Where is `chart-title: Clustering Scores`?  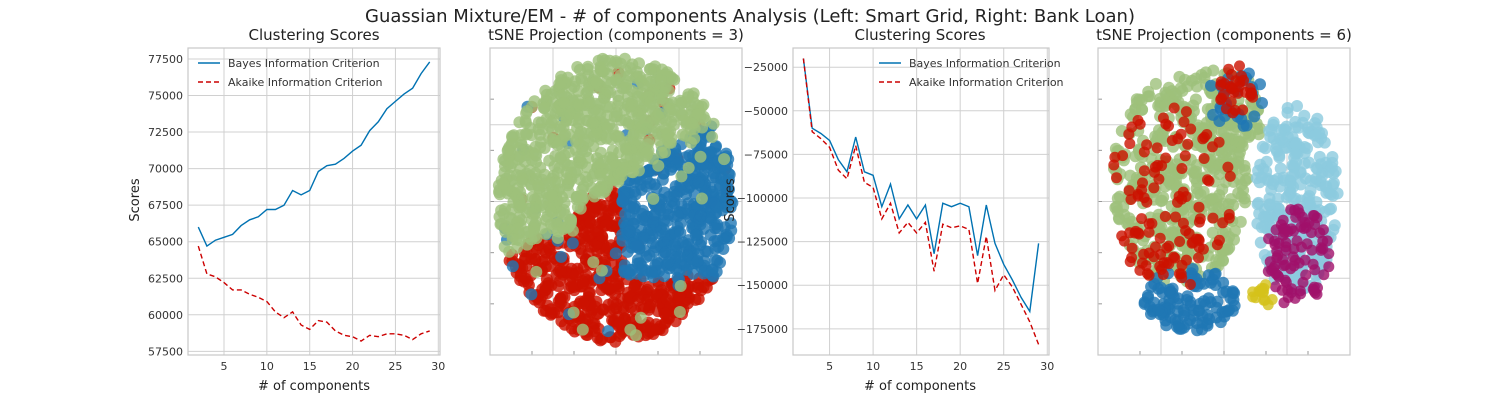
chart-title: Clustering Scores is located at coordinates (919, 35).